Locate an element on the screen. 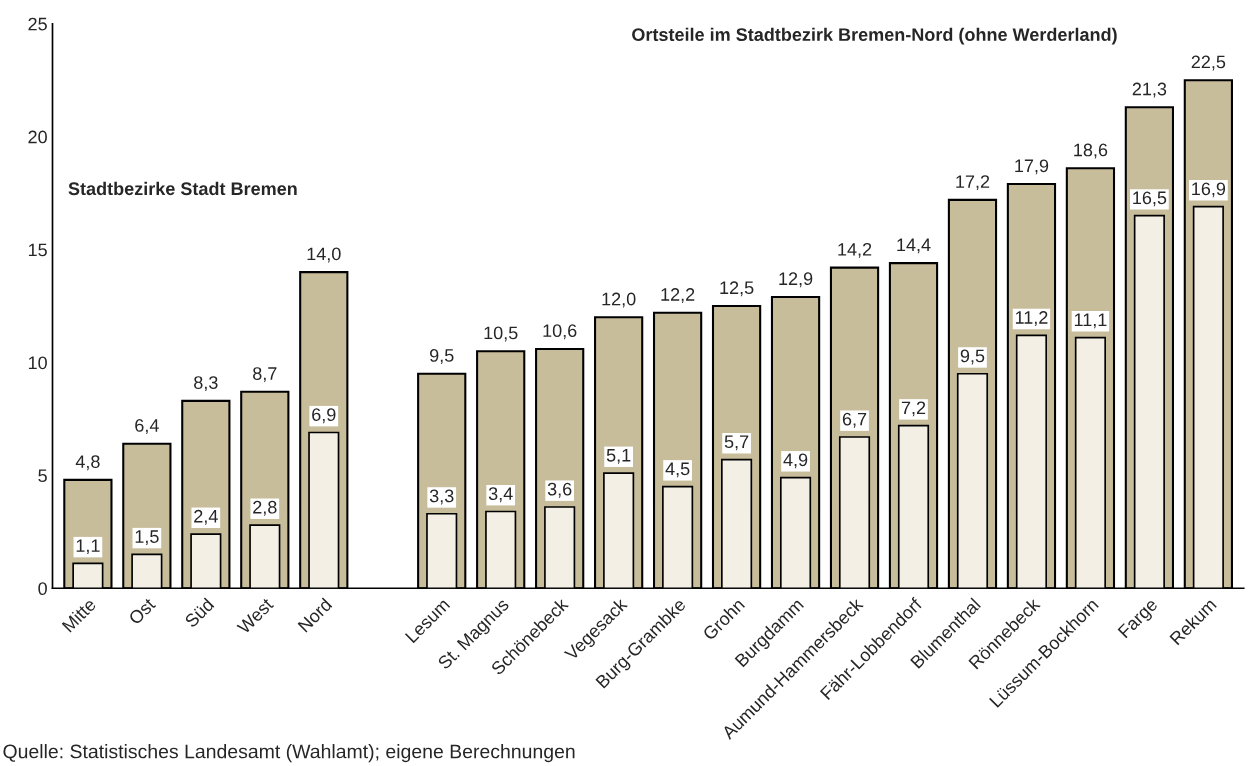  data-label: 12,2 is located at coordinates (678, 296).